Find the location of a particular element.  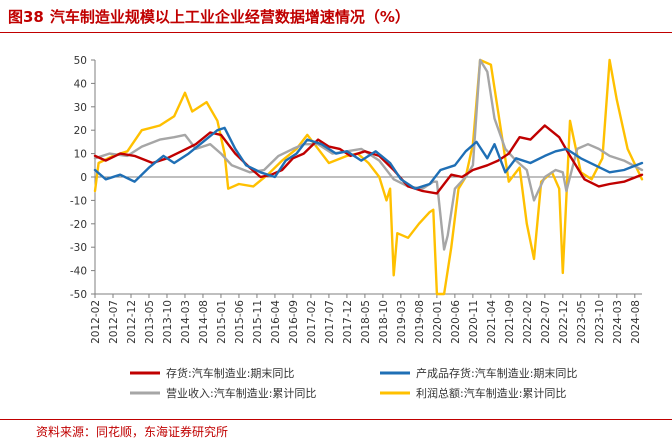

y-tick-label: -50 is located at coordinates (78, 295).